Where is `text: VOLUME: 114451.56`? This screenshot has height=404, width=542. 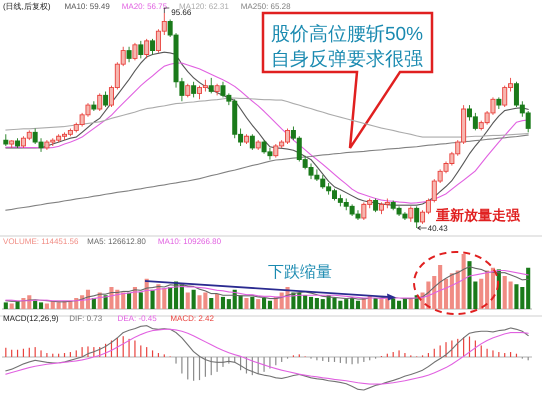
text: VOLUME: 114451.56 is located at coordinates (41, 241).